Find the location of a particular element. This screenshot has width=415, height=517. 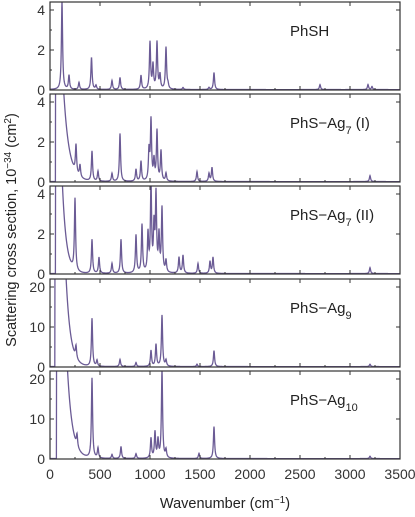

panel-label: PhS−Ag7 (II) is located at coordinates (332, 218).